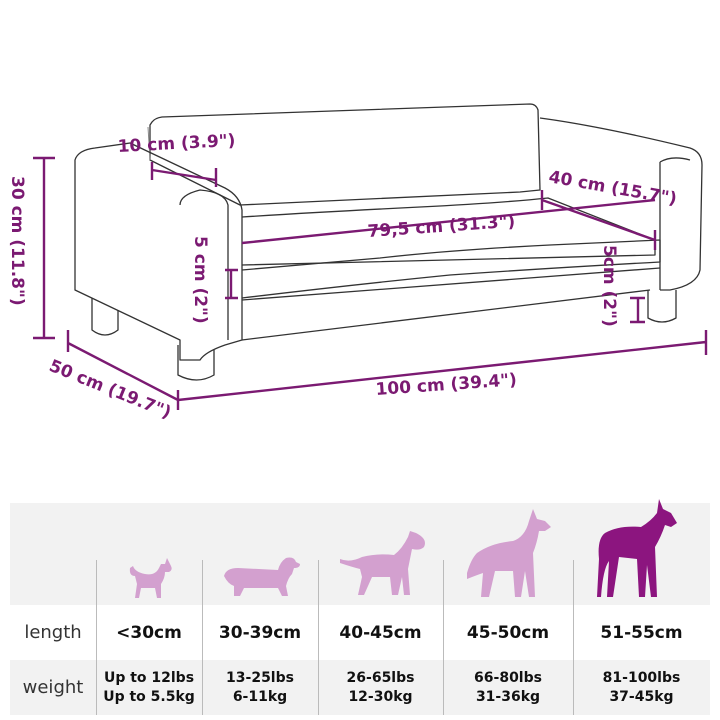 Image resolution: width=720 pixels, height=720 pixels. I want to click on weight-kg: 31-36kg, so click(508, 696).